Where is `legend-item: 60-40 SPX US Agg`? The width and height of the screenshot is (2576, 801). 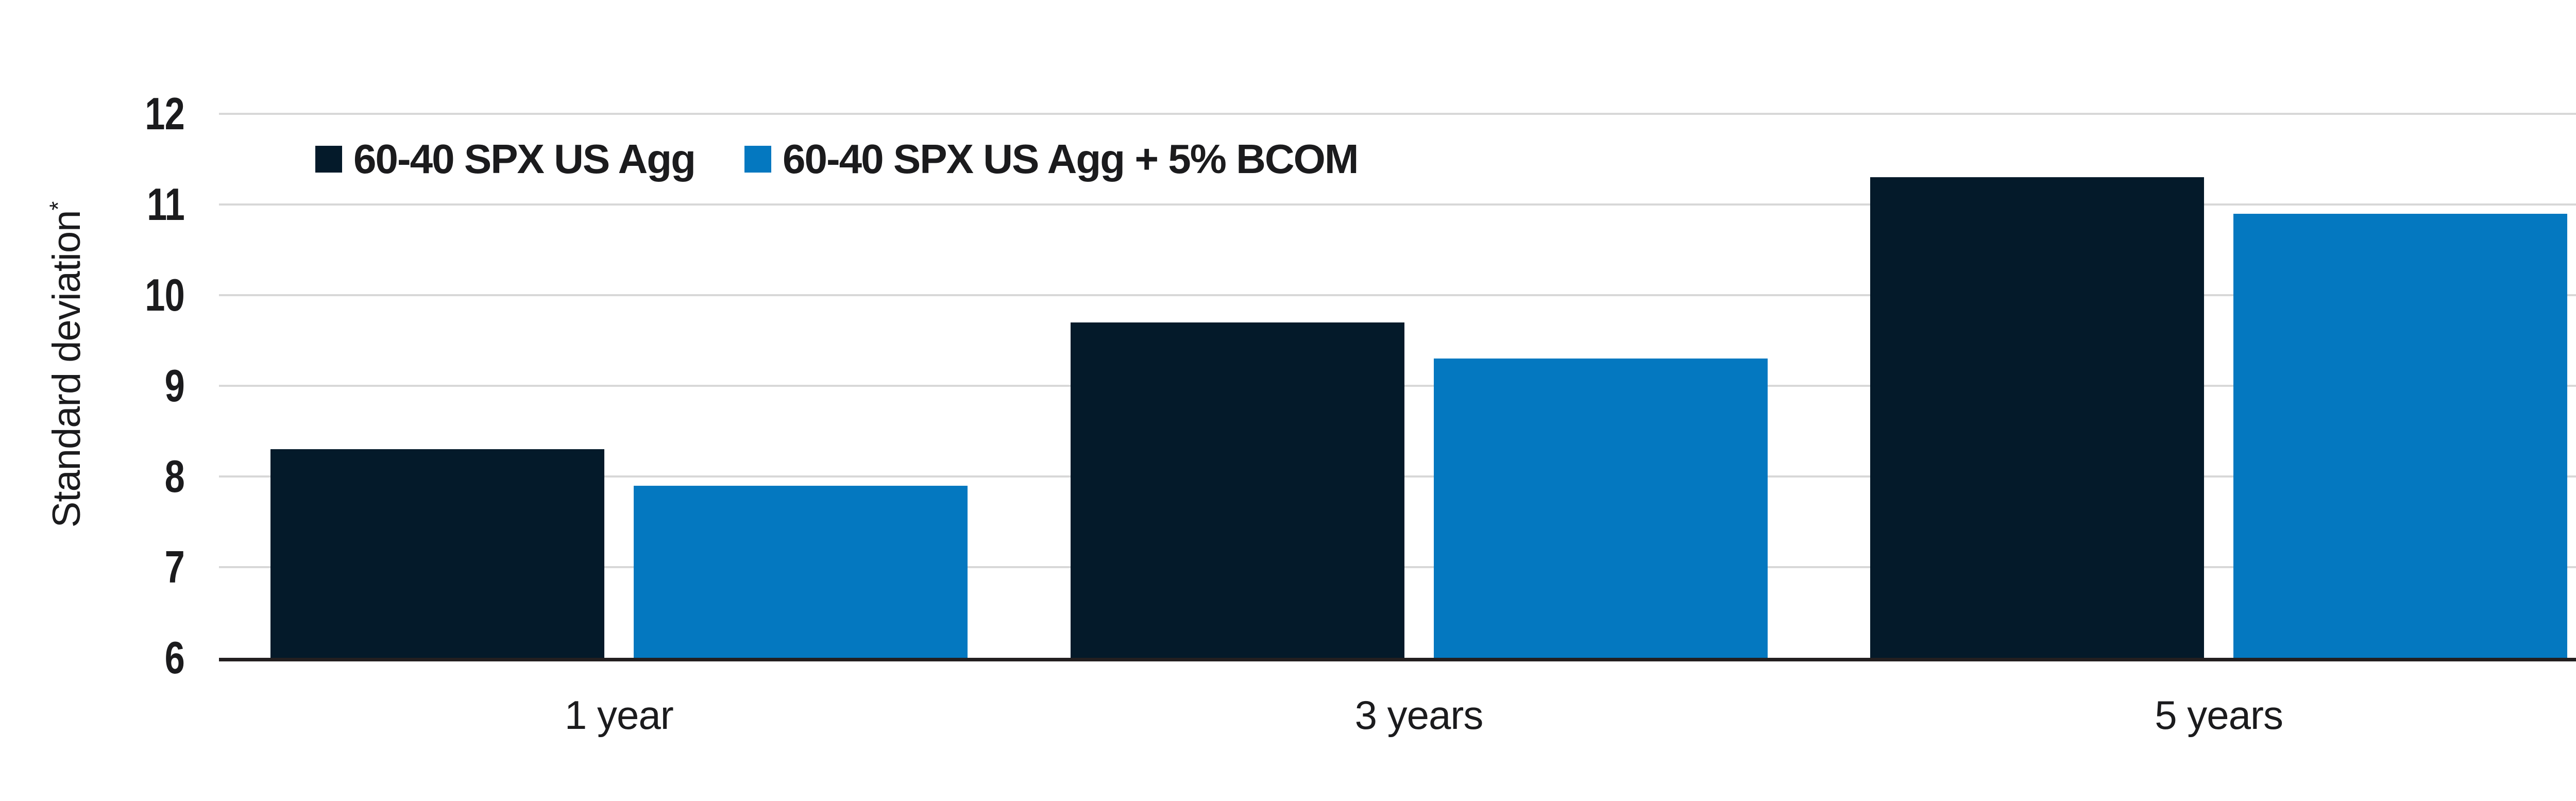
legend-item: 60-40 SPX US Agg is located at coordinates (505, 159).